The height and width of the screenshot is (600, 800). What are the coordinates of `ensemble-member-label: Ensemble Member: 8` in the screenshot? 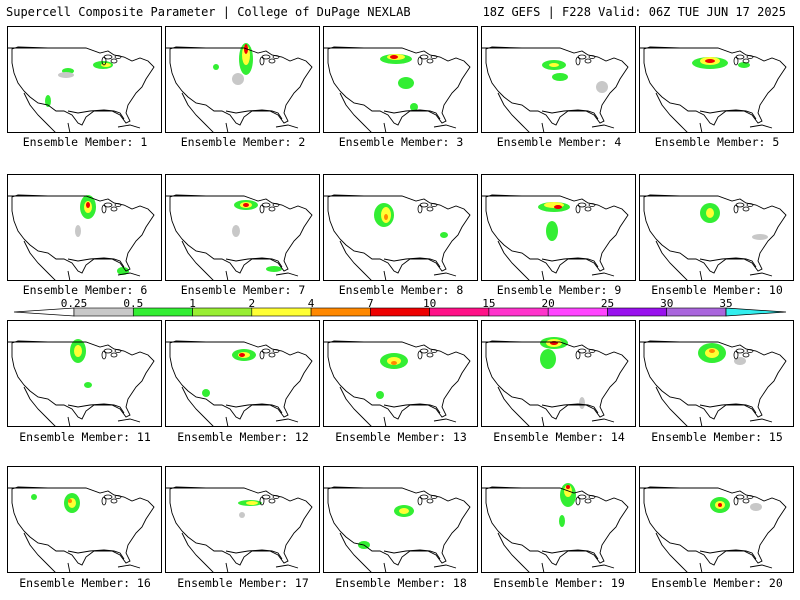 It's located at (401, 290).